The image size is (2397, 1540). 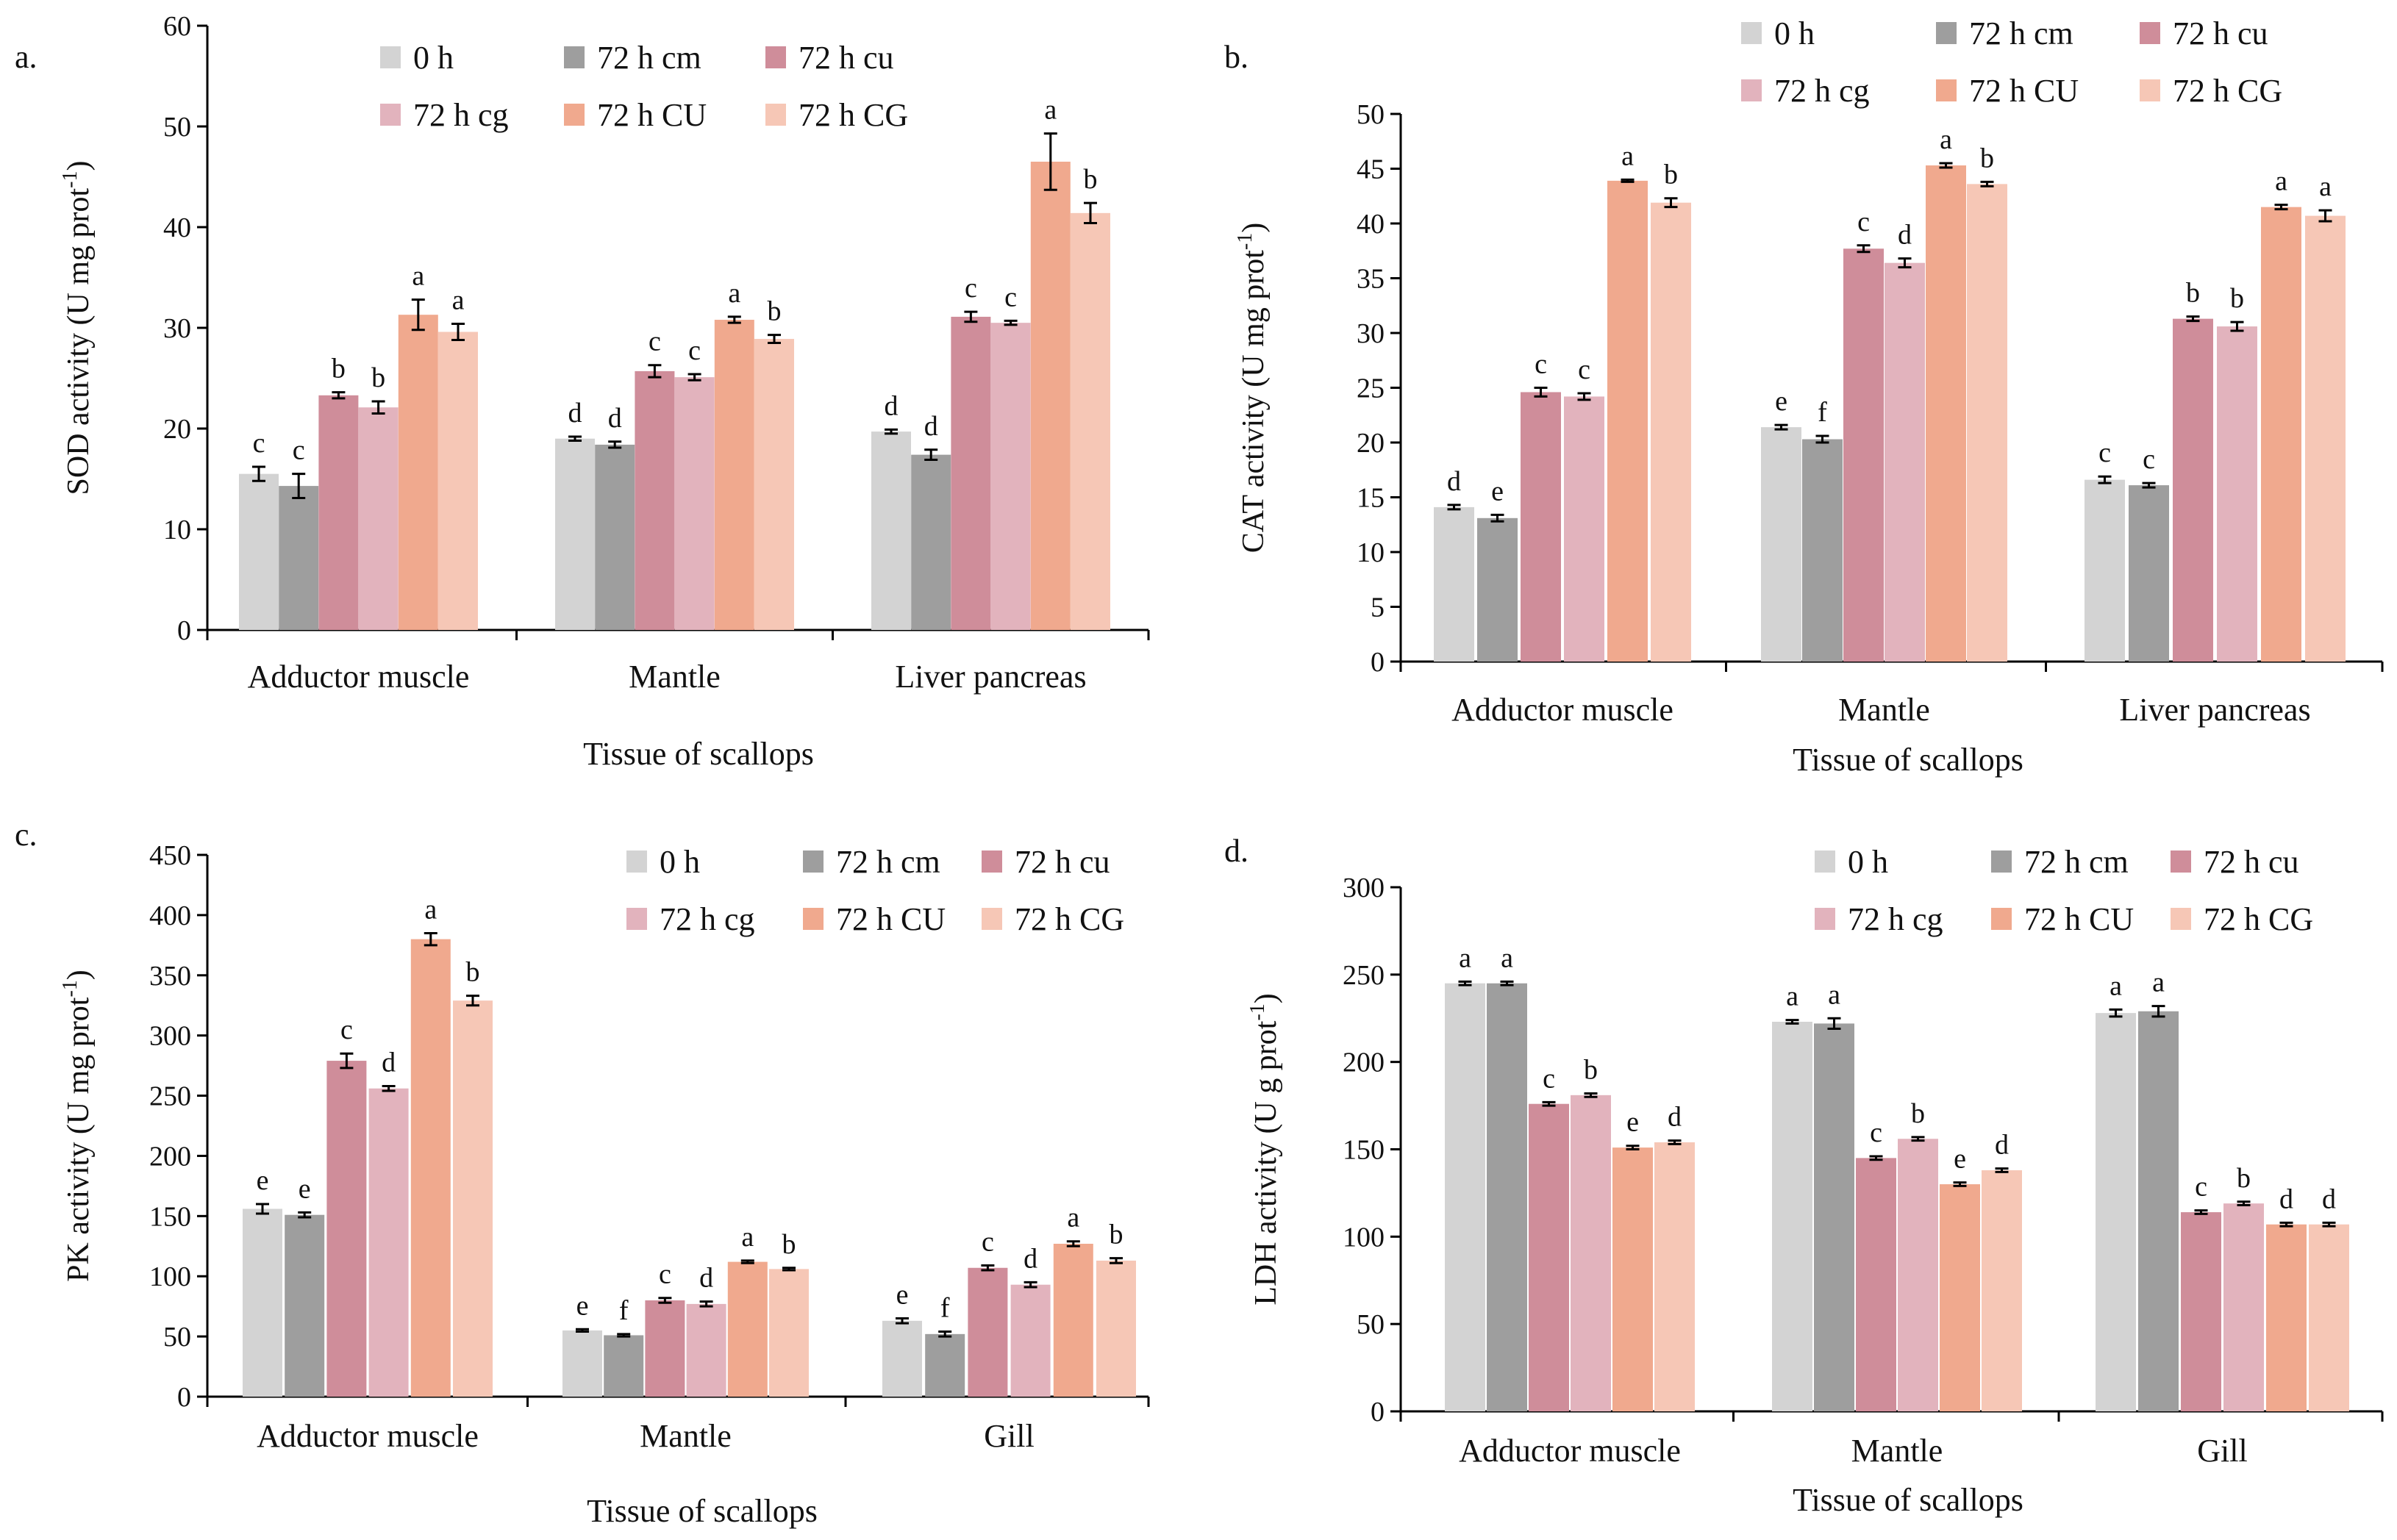 What do you see at coordinates (1266, 1163) in the screenshot?
I see `y-axis-title-main: LDH activity (U g prot` at bounding box center [1266, 1163].